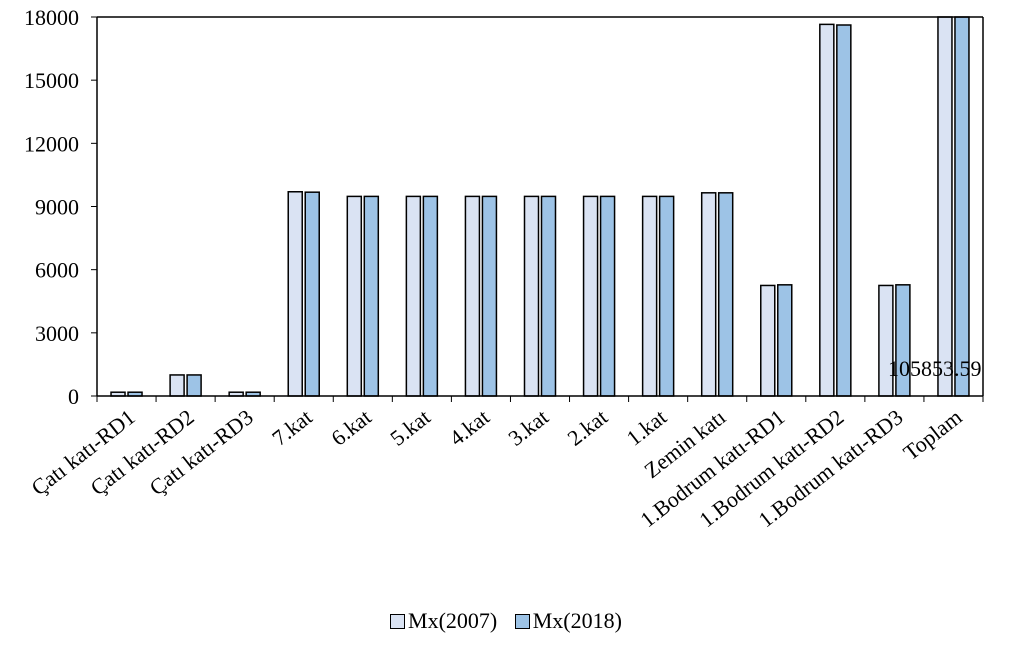 This screenshot has height=646, width=1012. I want to click on y-axis: 0 3000 6000 9000 12000 15000 18000, so click(60, 207).